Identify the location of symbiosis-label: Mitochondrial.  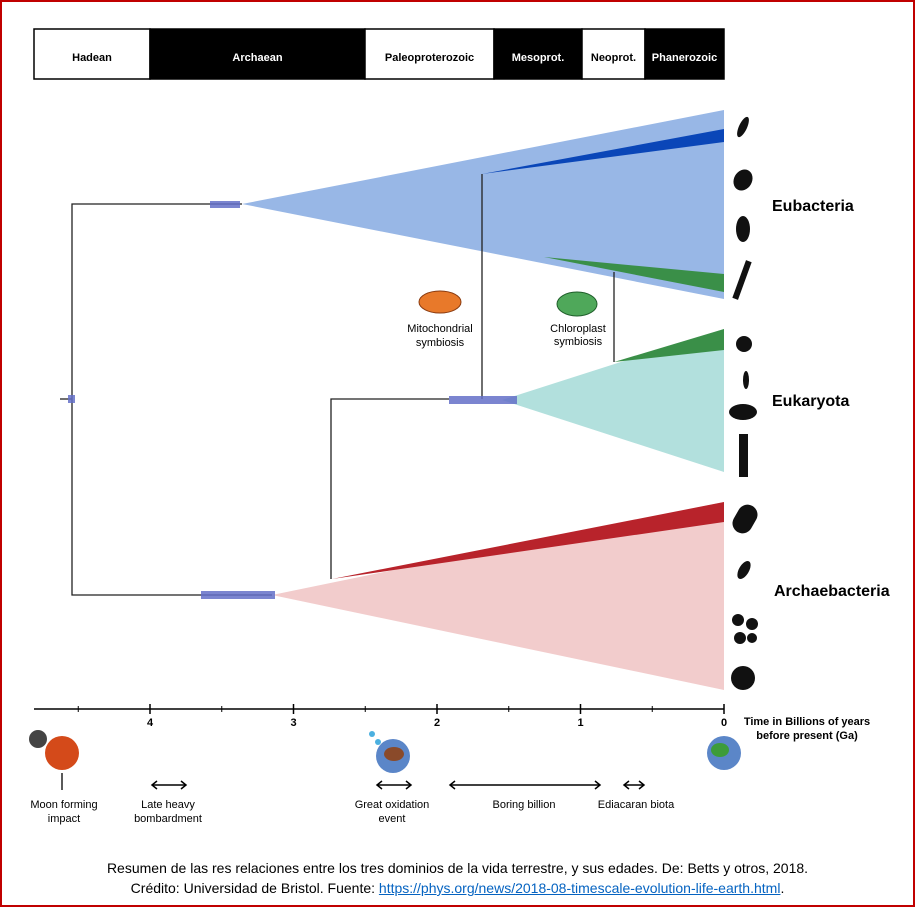
(439, 329).